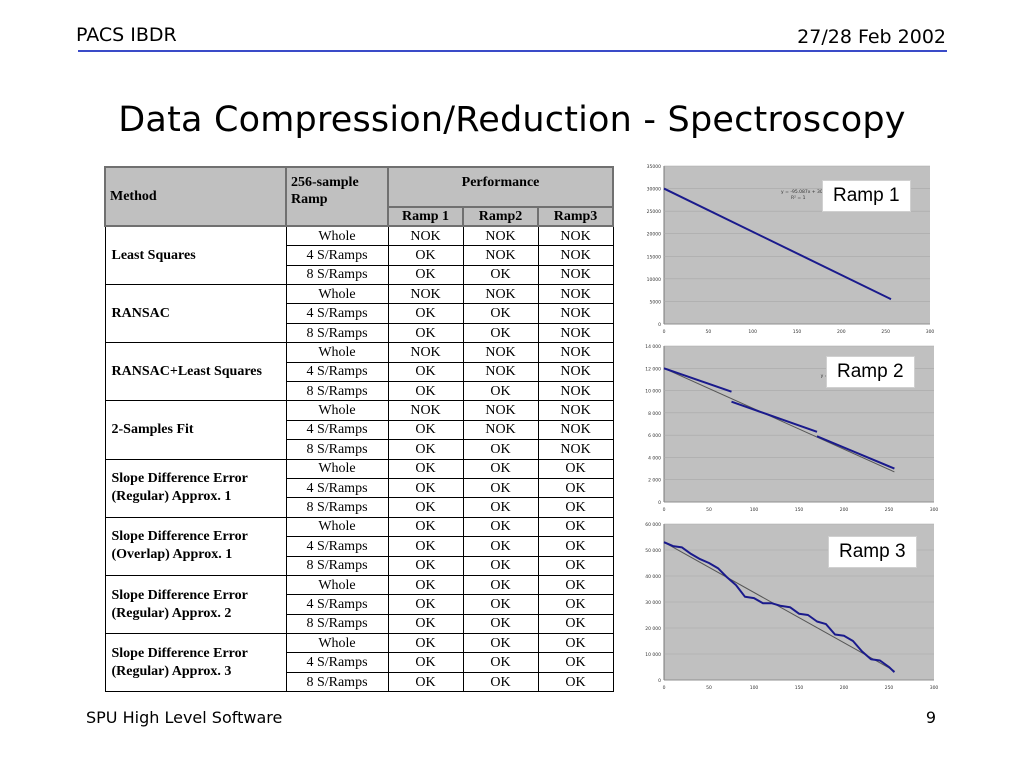  I want to click on y-tick-label: 2 000, so click(654, 481).